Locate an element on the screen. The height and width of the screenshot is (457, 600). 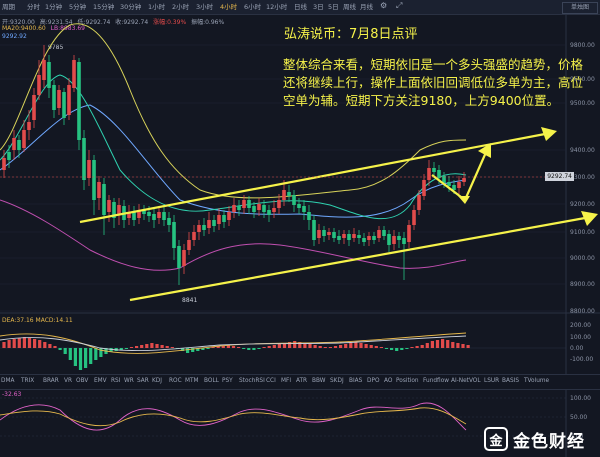
tab-indicator-vr: VR is located at coordinates (68, 381).